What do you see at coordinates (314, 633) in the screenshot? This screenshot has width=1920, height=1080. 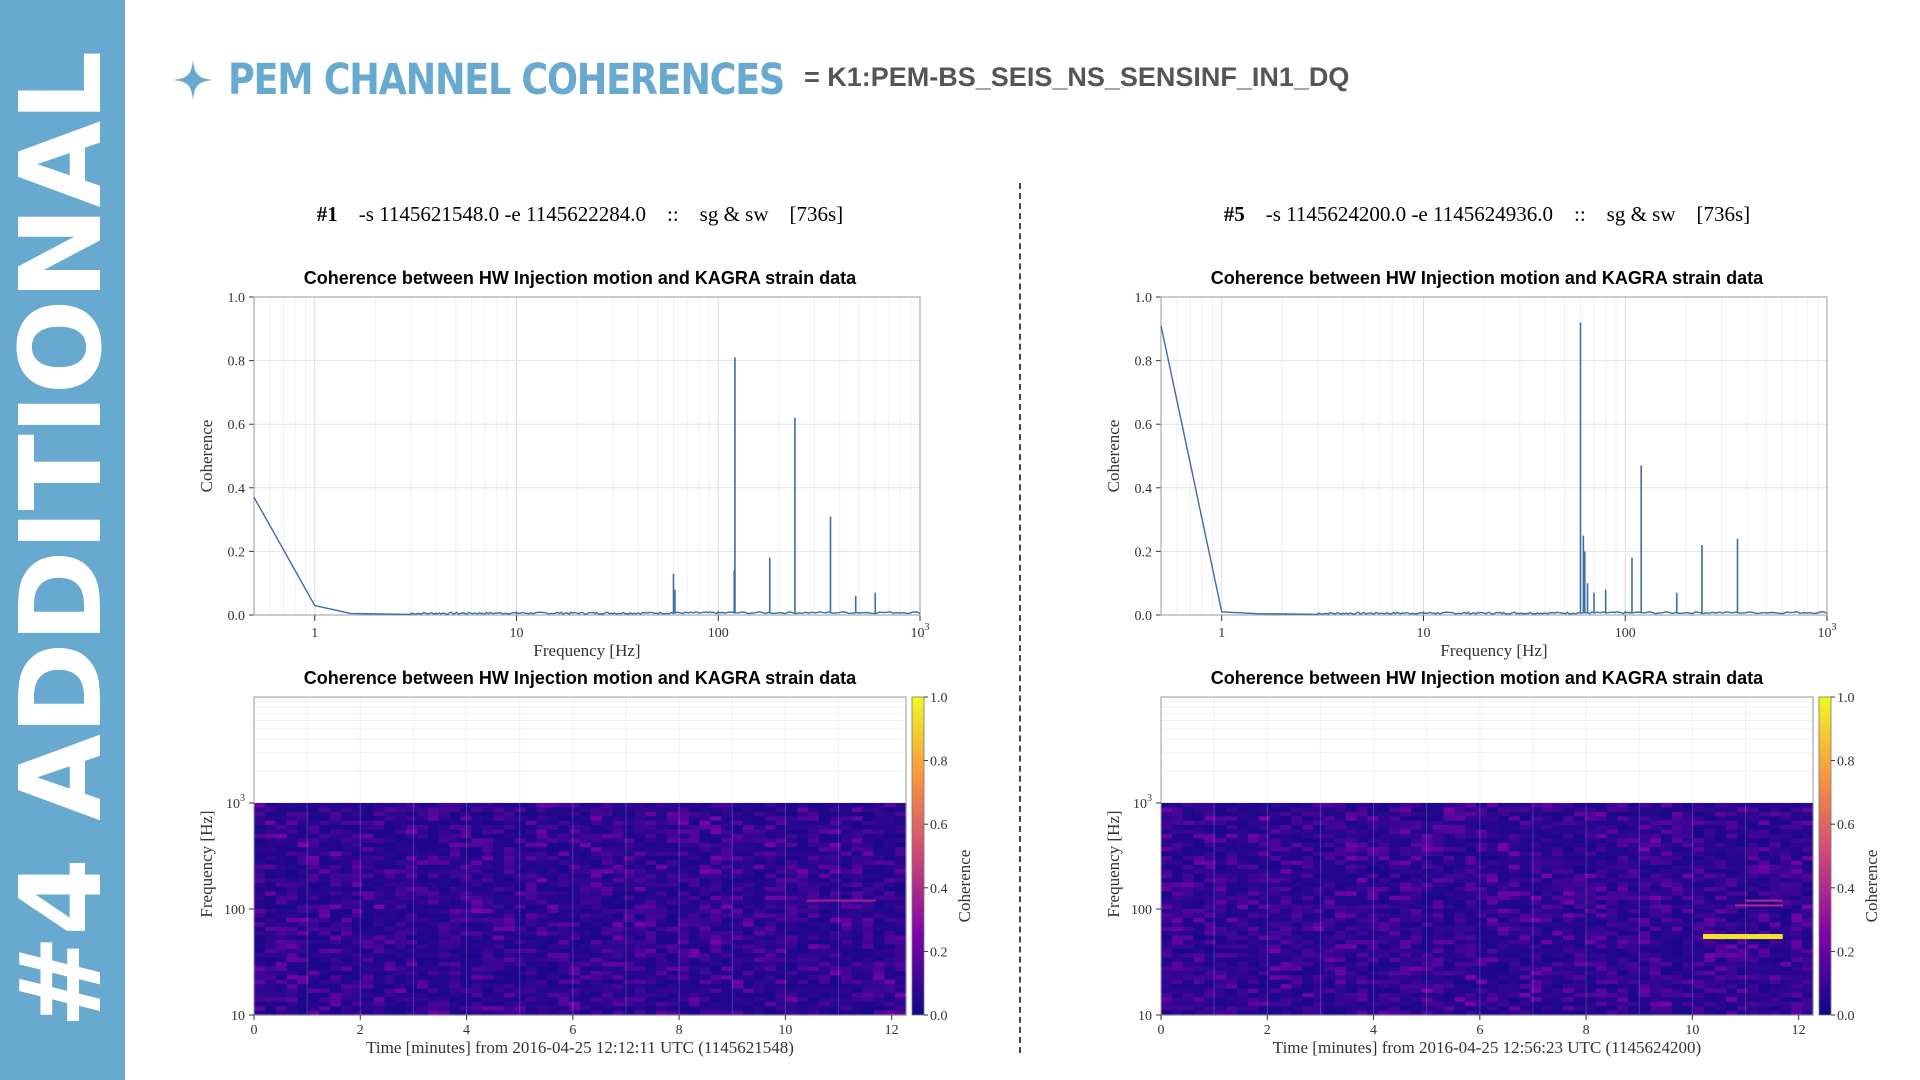 I see `x-tick-label: 1` at bounding box center [314, 633].